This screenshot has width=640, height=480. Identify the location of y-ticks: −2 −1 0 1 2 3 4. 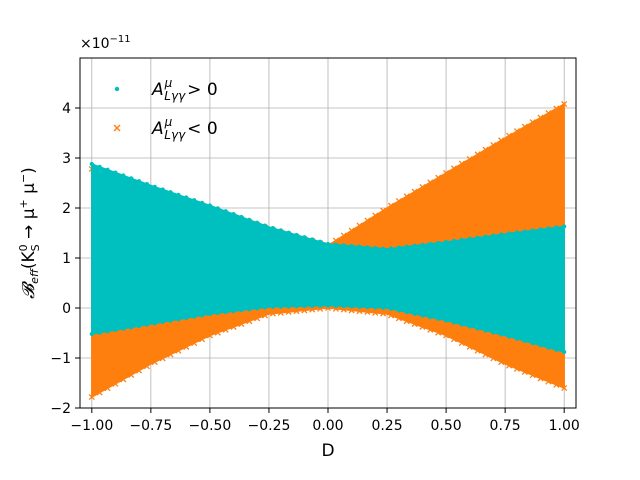
(65, 259).